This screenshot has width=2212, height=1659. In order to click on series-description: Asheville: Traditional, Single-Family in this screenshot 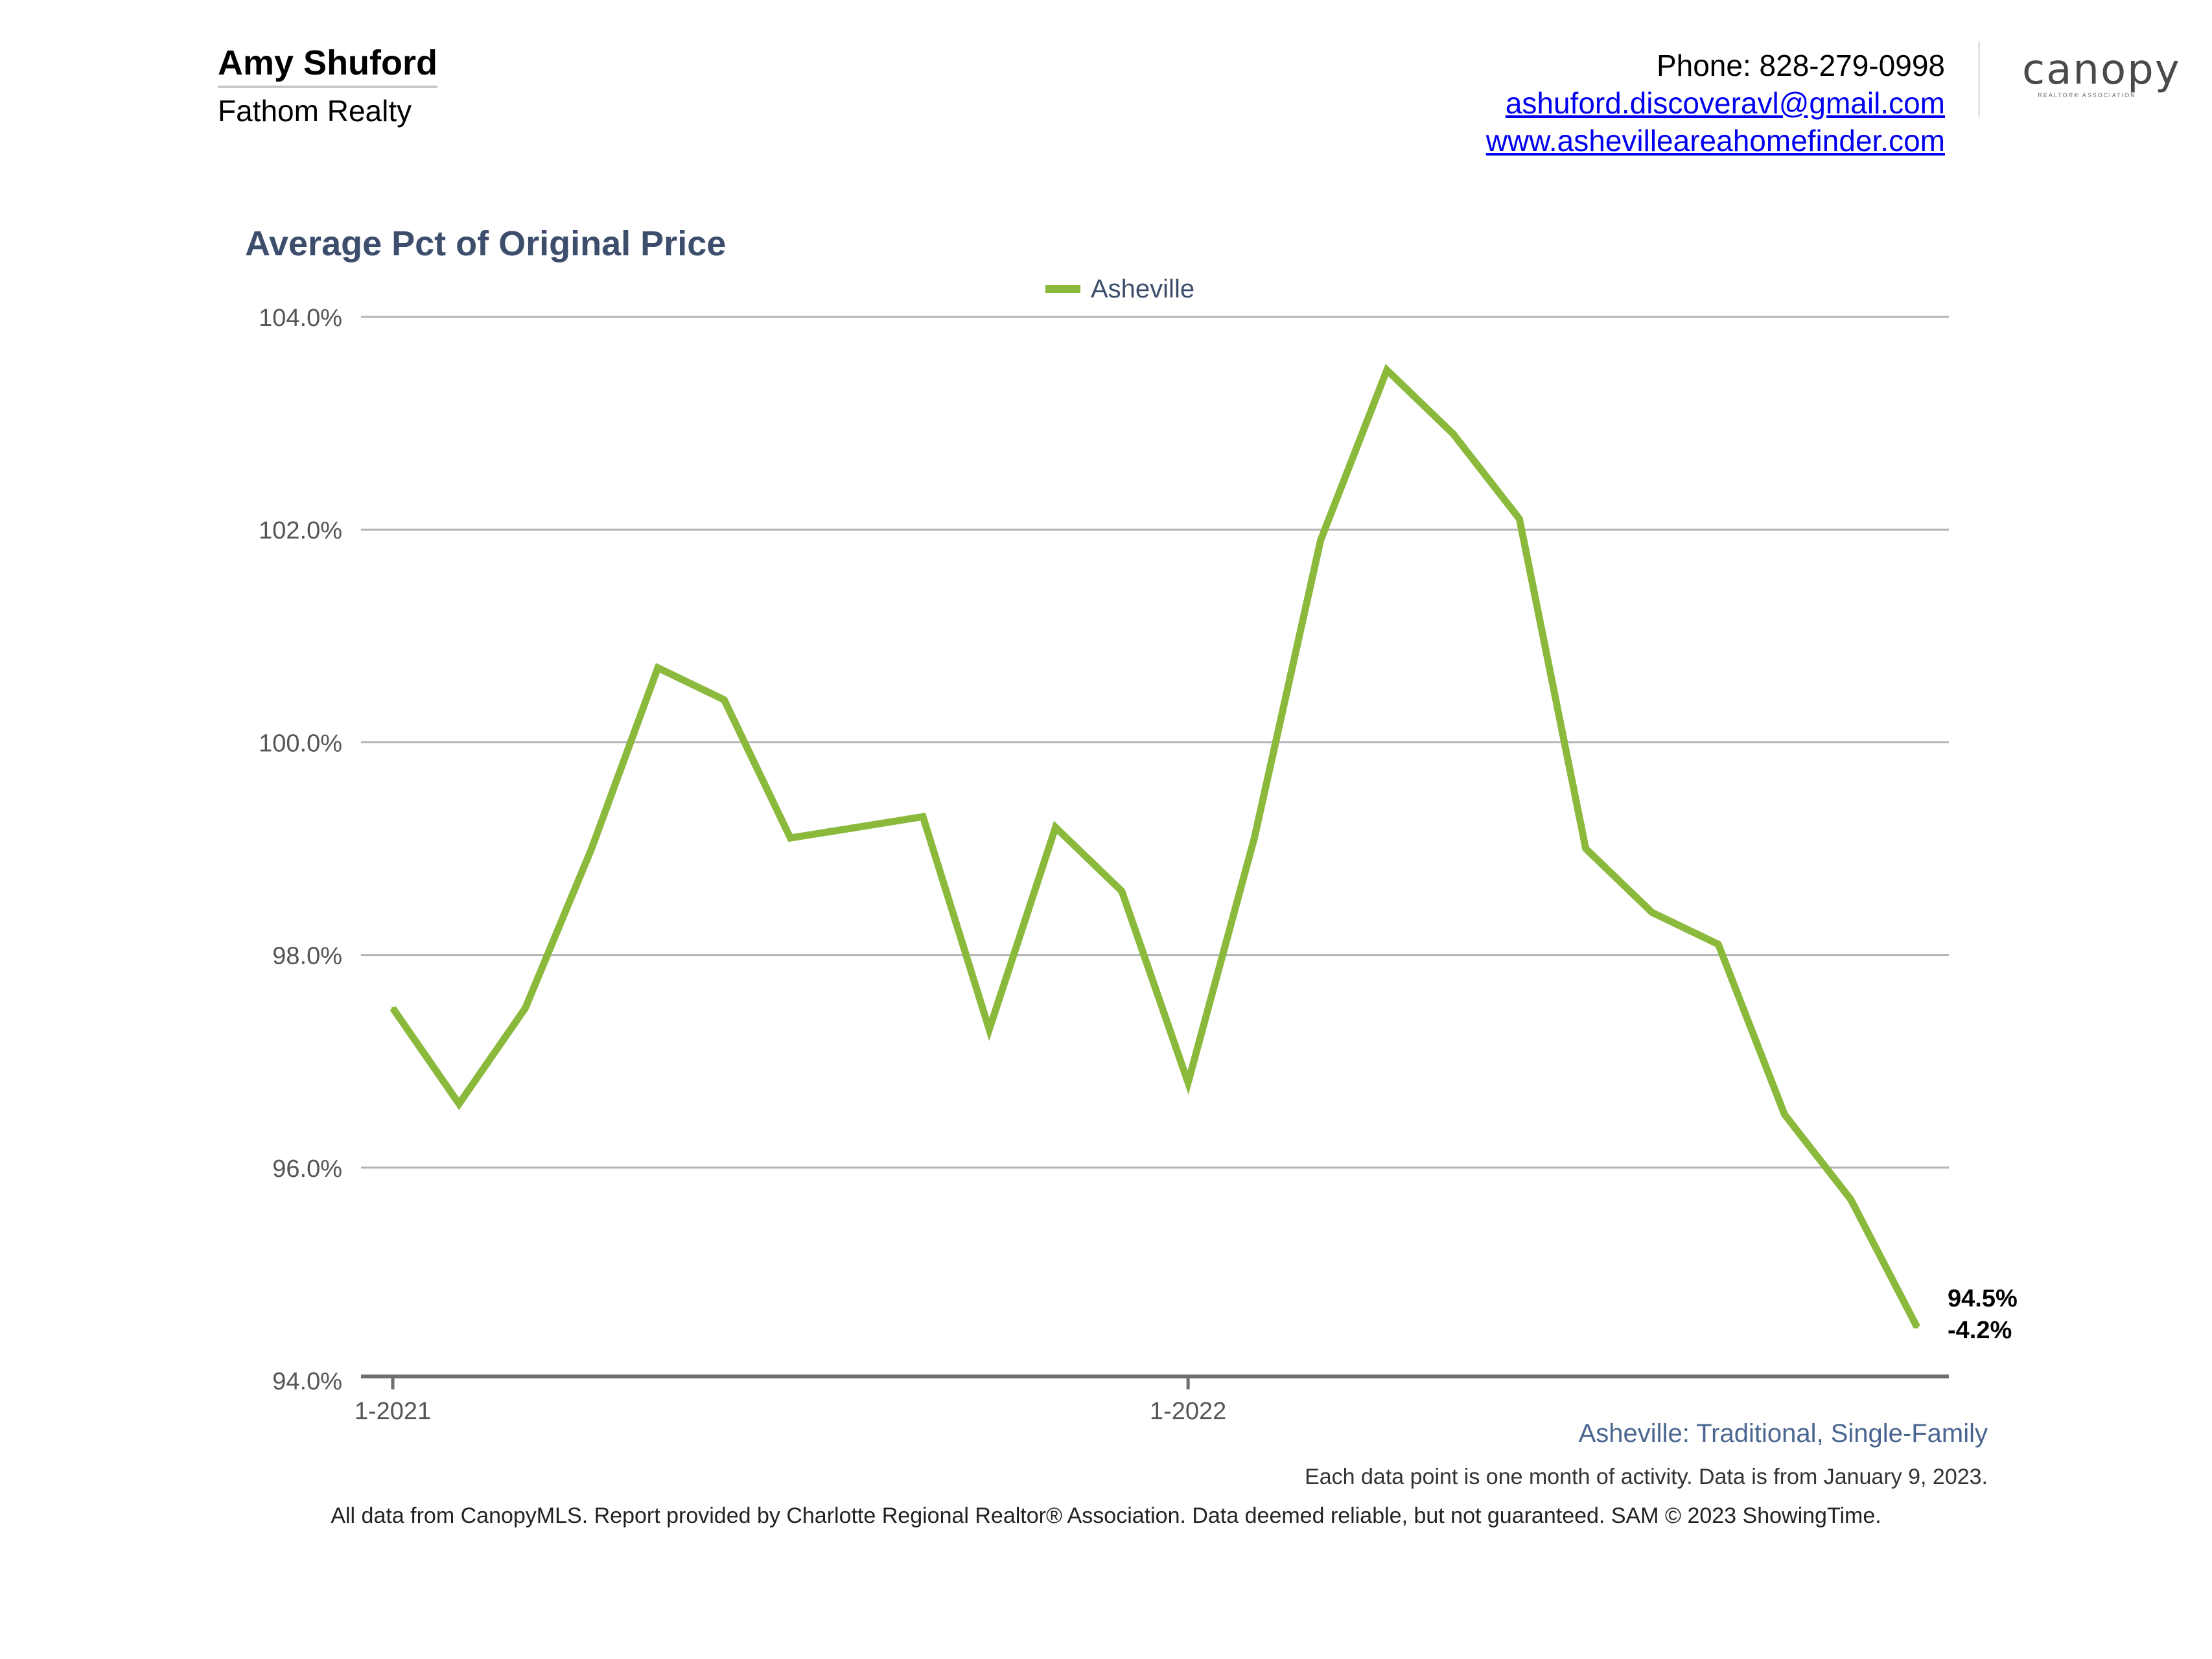, I will do `click(1783, 1434)`.